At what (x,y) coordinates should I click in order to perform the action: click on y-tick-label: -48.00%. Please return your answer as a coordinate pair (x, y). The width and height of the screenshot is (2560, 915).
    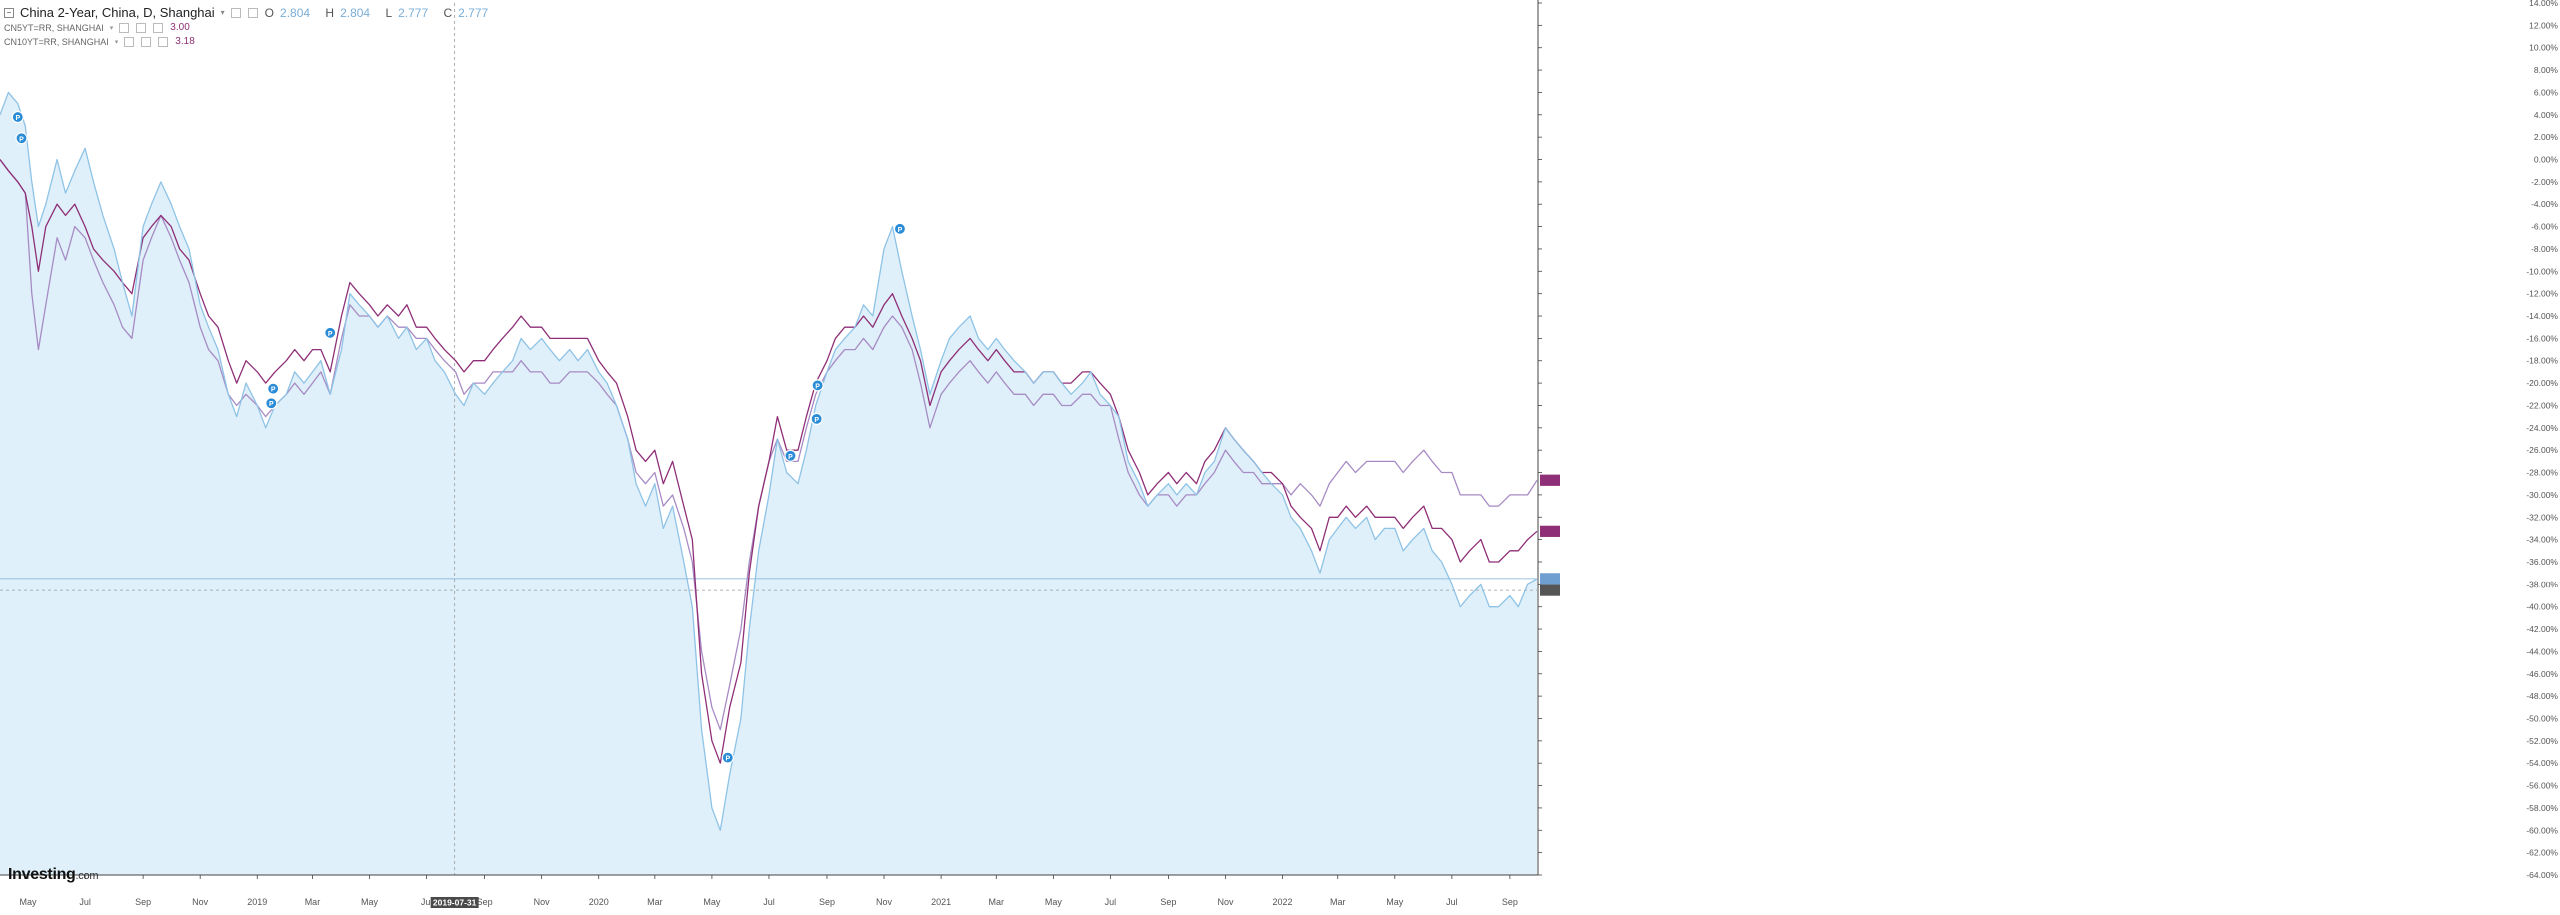
    Looking at the image, I should click on (2542, 696).